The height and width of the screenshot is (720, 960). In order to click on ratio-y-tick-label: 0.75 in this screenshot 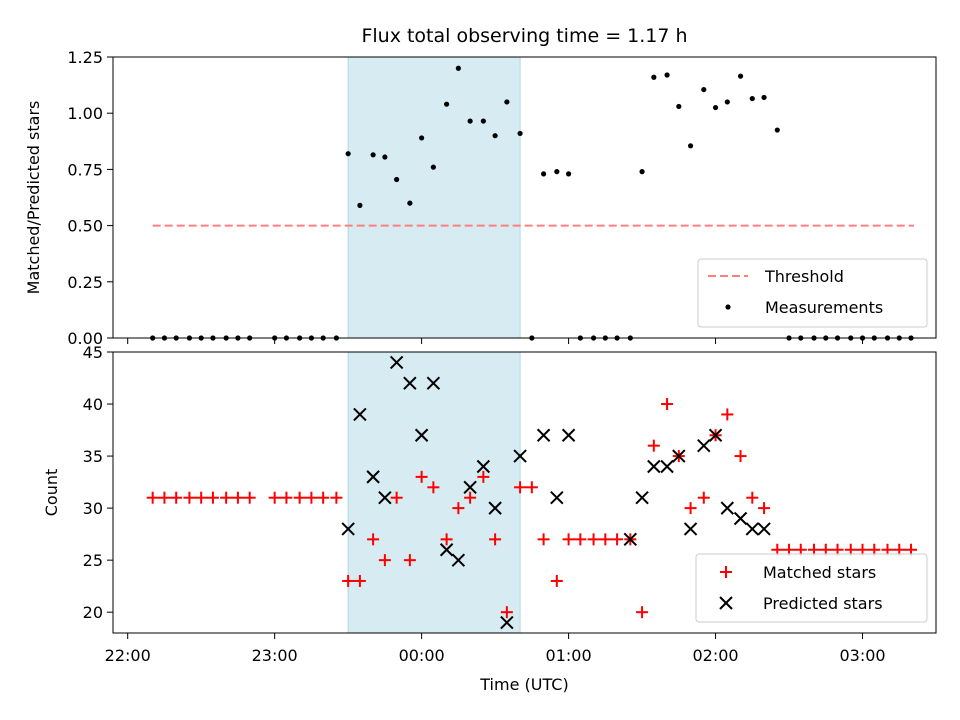, I will do `click(85, 169)`.